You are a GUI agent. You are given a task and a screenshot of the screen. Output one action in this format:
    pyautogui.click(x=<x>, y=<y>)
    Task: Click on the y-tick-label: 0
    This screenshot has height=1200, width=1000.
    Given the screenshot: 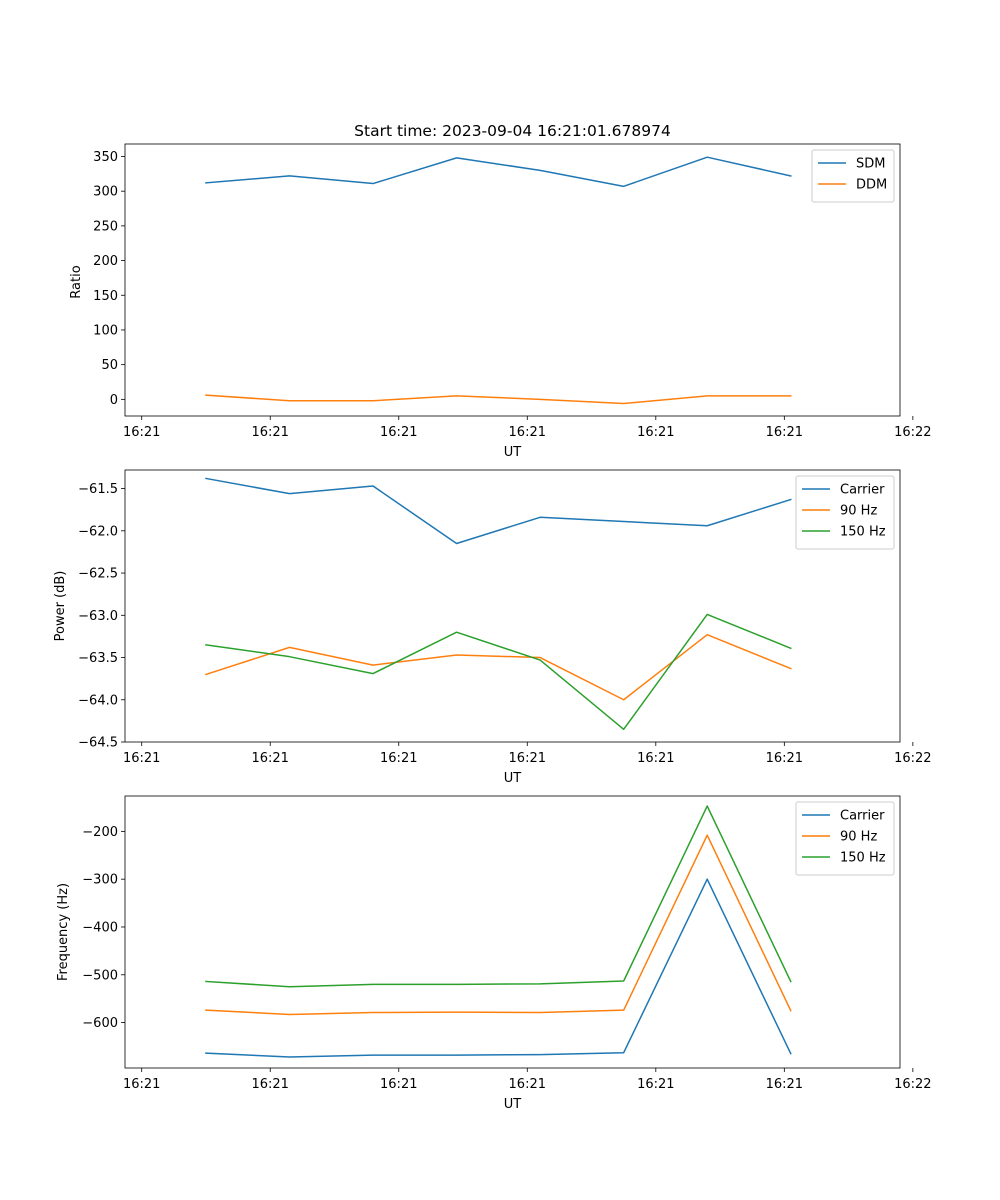 What is the action you would take?
    pyautogui.click(x=114, y=400)
    